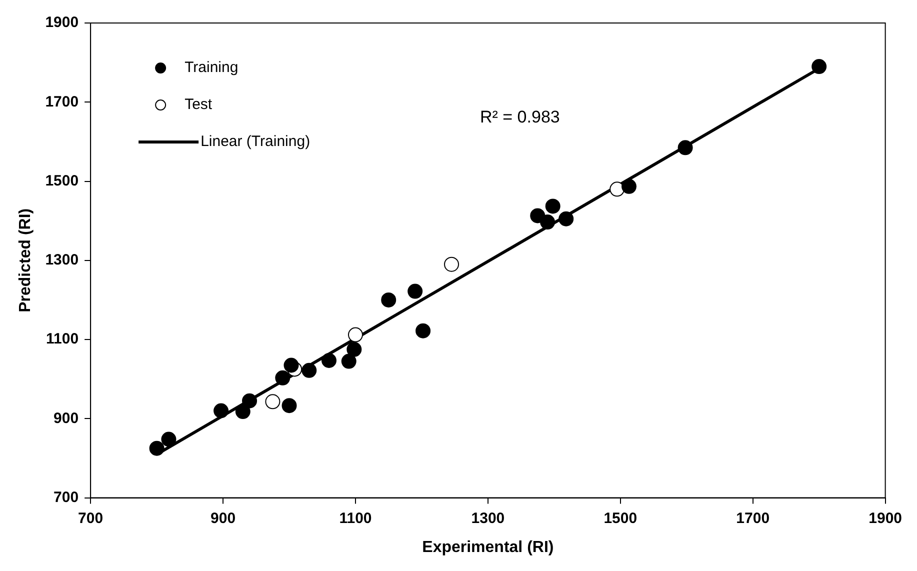 Image resolution: width=917 pixels, height=571 pixels. Describe the element at coordinates (62, 101) in the screenshot. I see `y-tick-label: 1700` at that location.